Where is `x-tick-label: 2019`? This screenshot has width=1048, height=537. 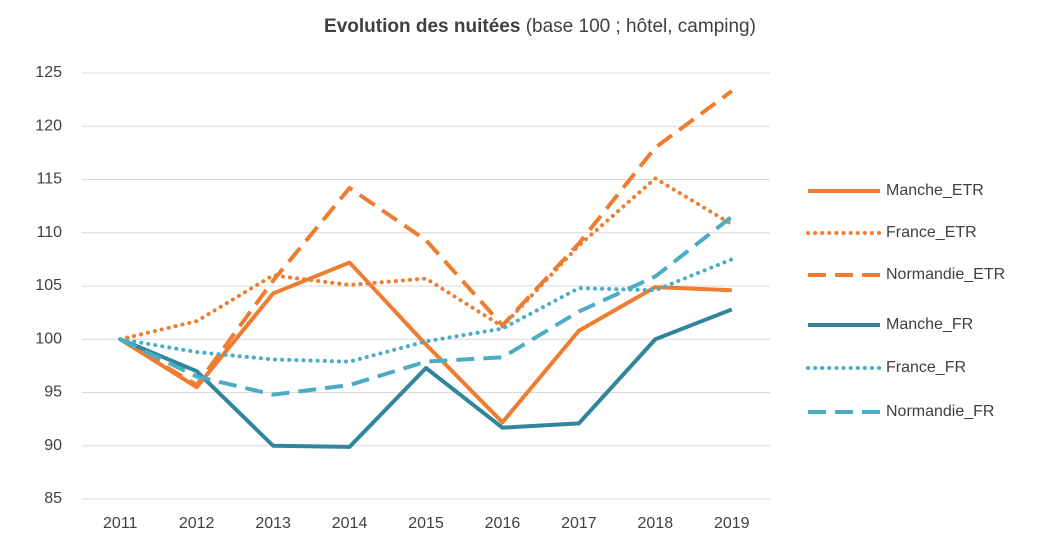
x-tick-label: 2019 is located at coordinates (732, 523).